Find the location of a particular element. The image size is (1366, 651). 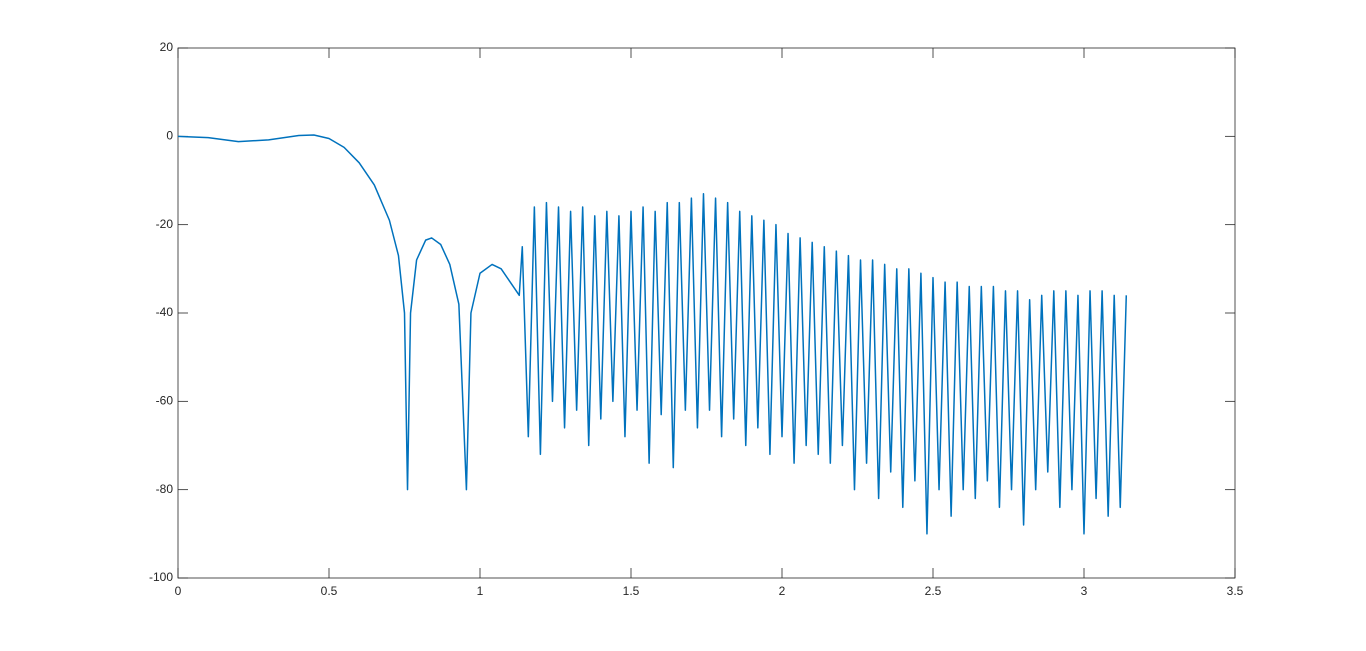

y-tick-label: -20 is located at coordinates (165, 224).